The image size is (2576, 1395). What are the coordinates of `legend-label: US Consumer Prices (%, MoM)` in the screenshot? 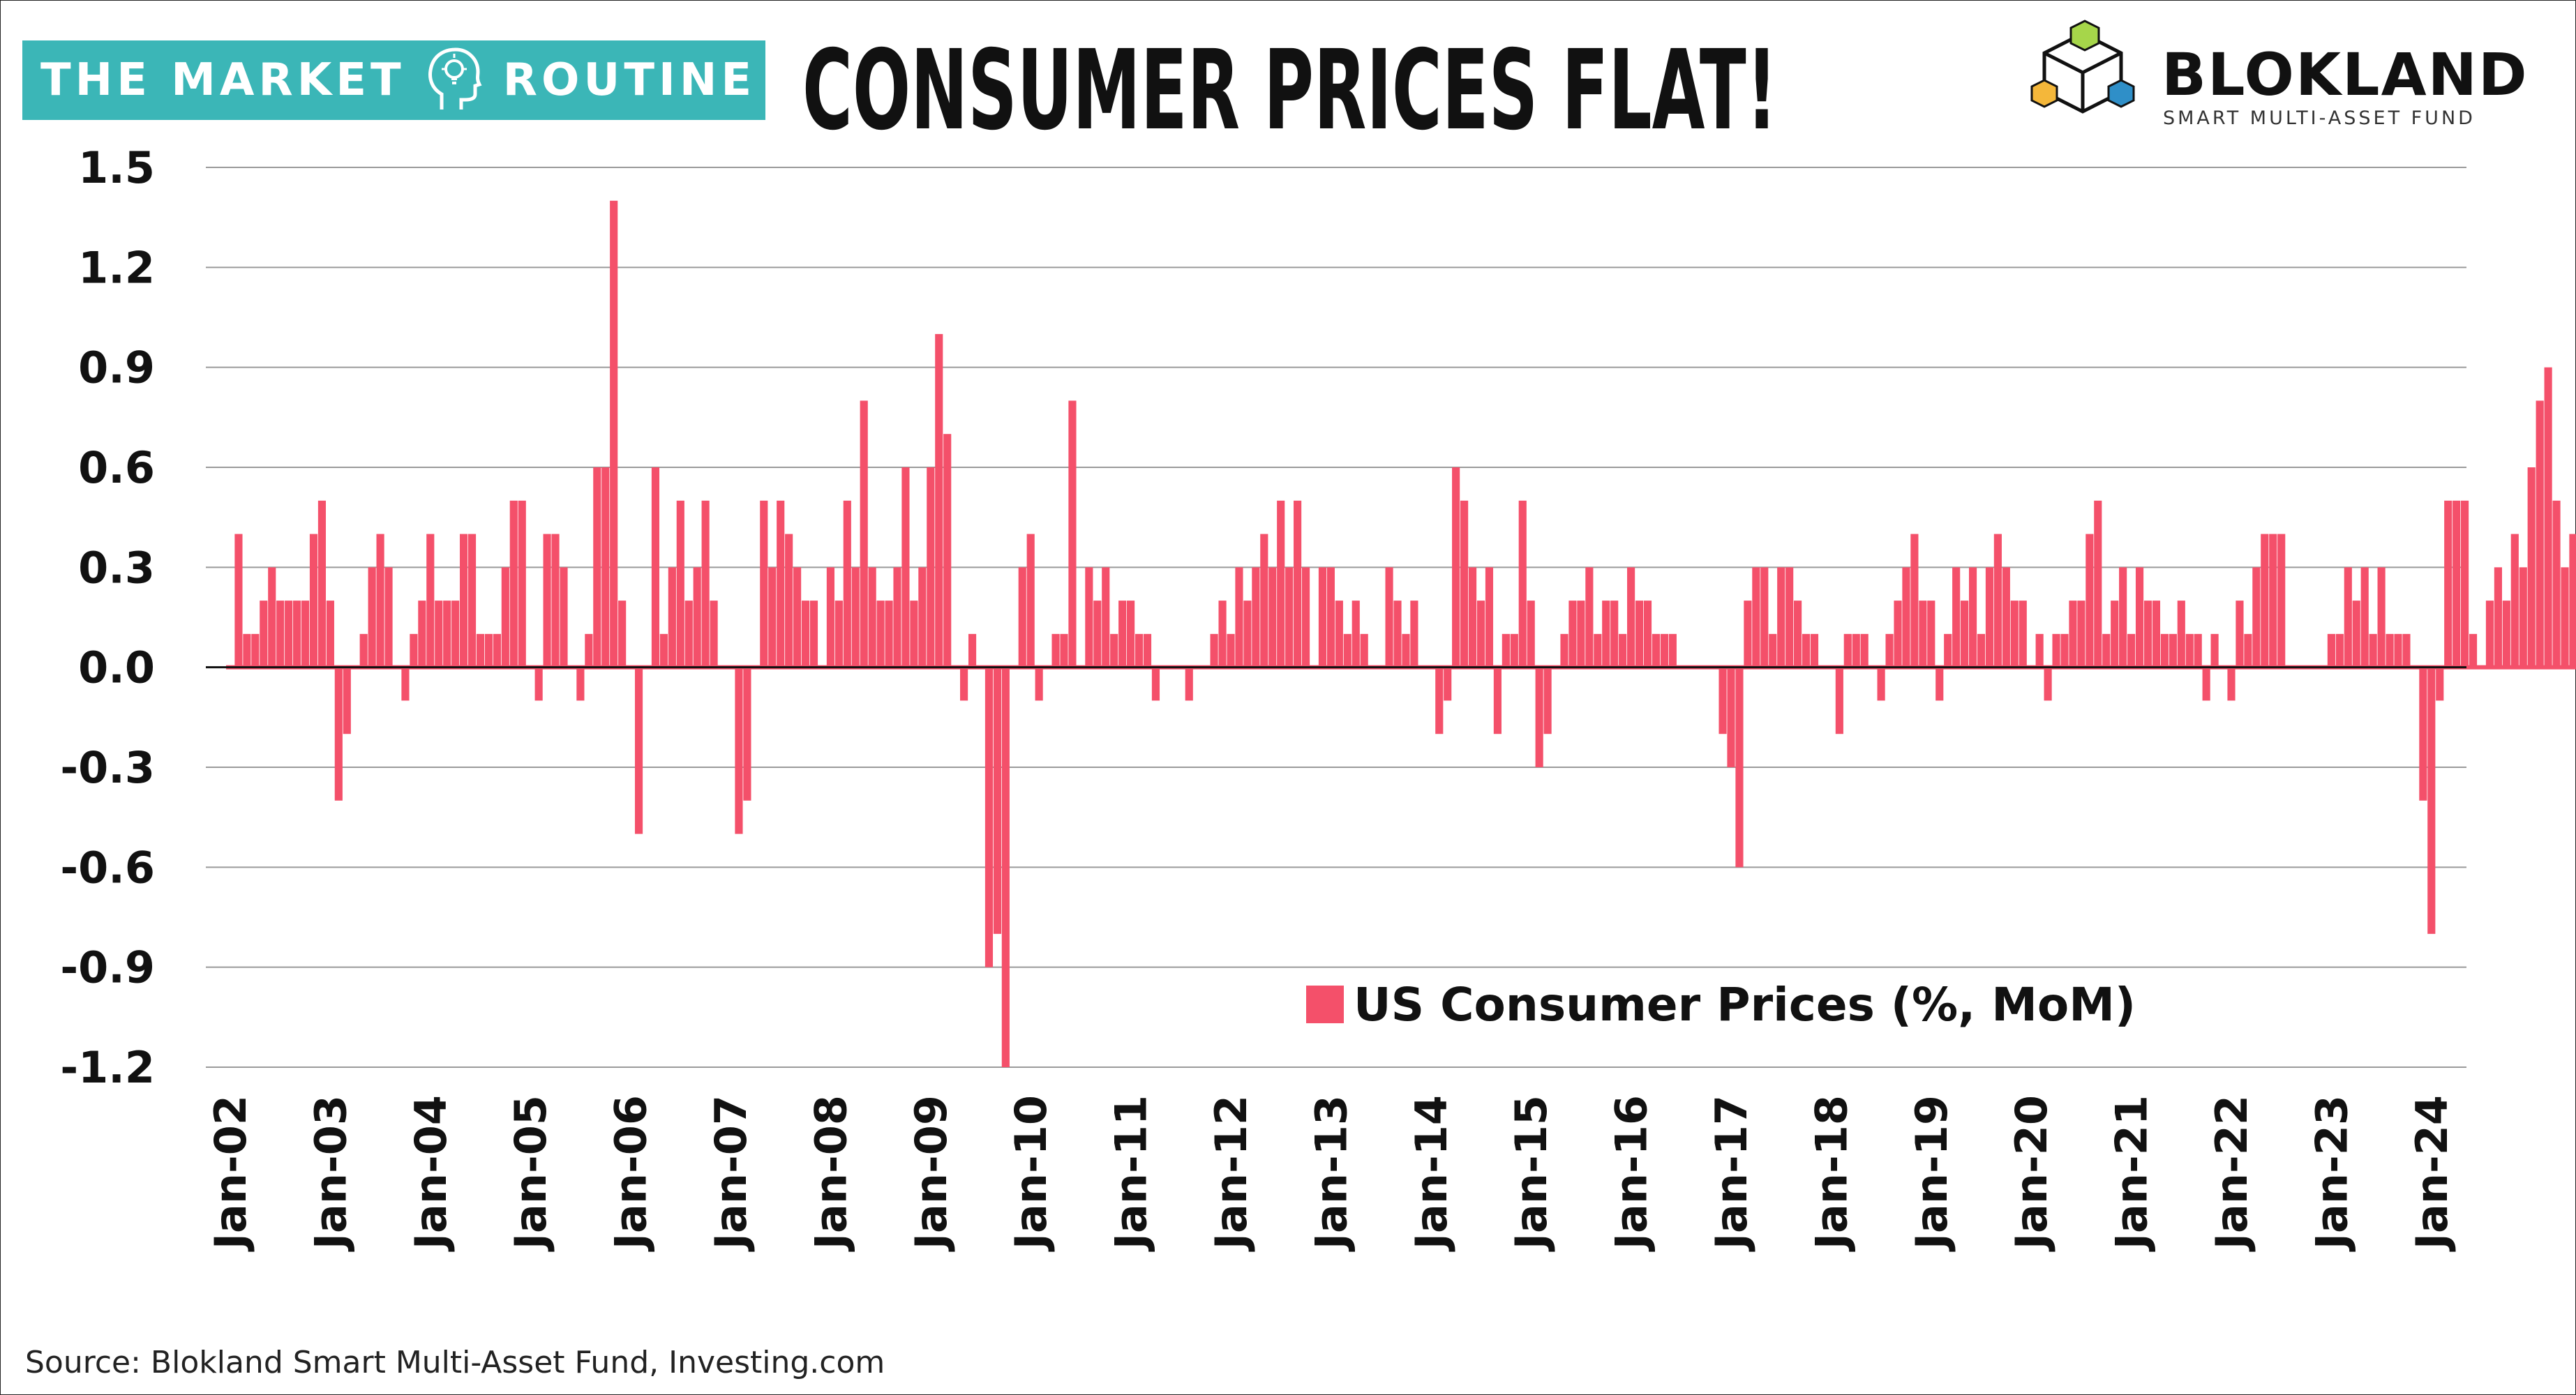 It's located at (1745, 1005).